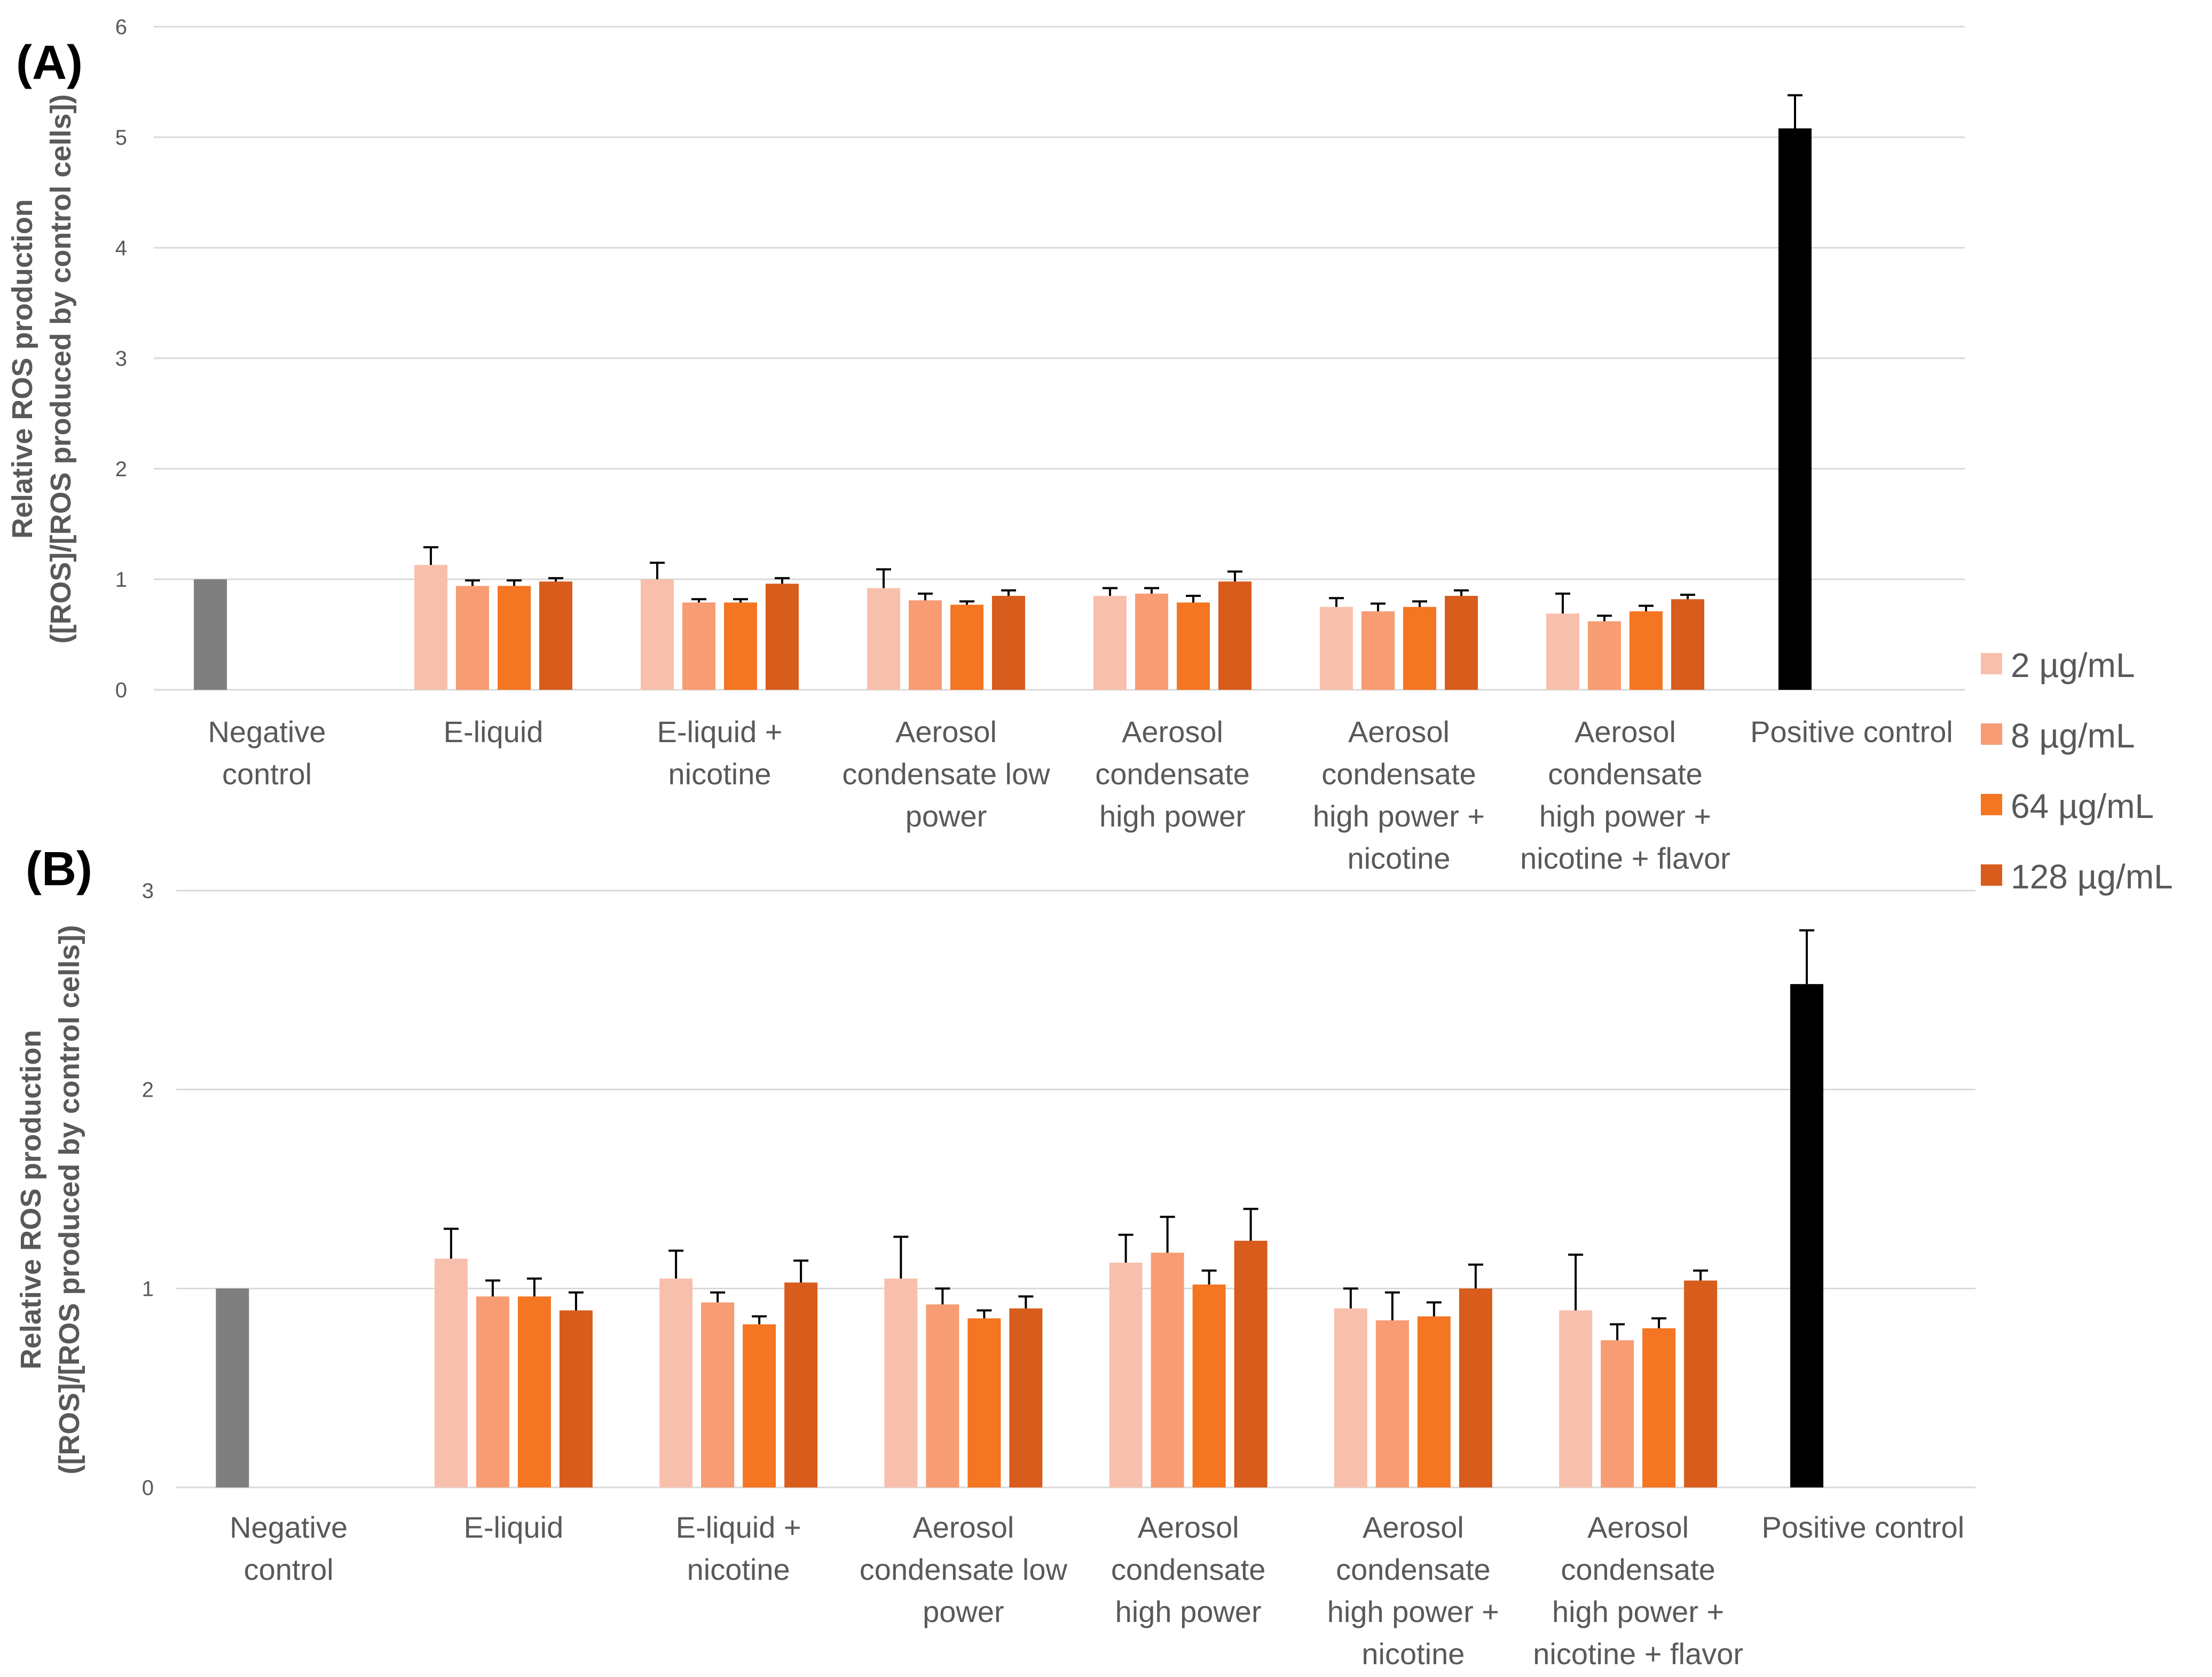 The image size is (2212, 1677). Describe the element at coordinates (148, 1488) in the screenshot. I see `y-tick-label: 0` at that location.